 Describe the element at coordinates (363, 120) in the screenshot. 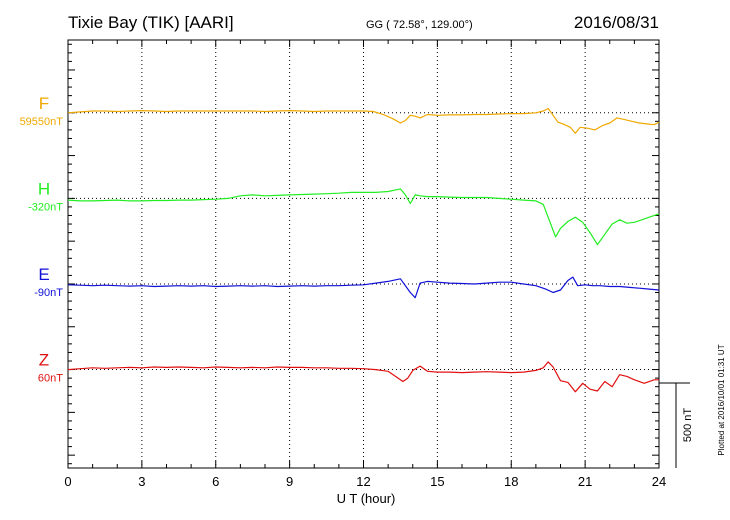

I see `series-line-f` at that location.